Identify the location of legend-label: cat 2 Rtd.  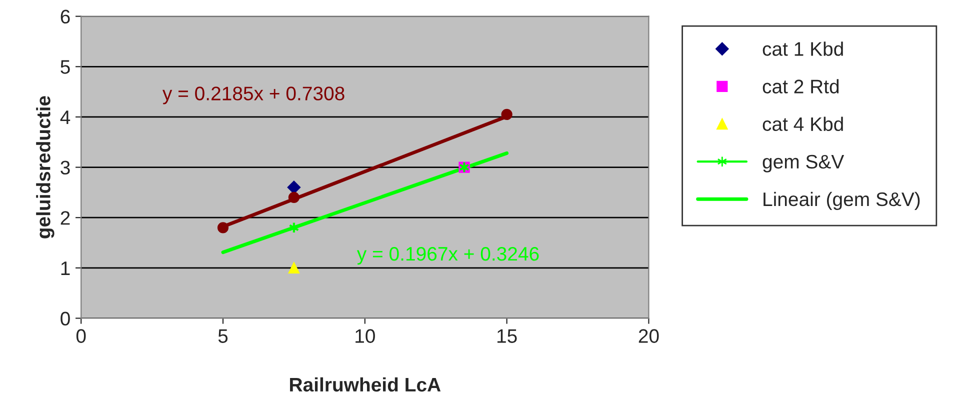
(800, 86).